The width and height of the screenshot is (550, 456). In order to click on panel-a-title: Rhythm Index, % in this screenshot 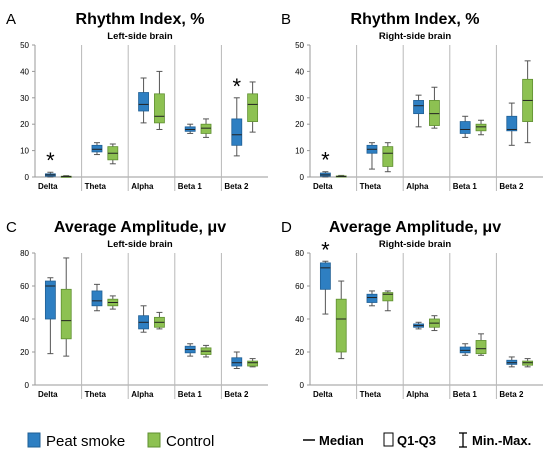, I will do `click(140, 19)`.